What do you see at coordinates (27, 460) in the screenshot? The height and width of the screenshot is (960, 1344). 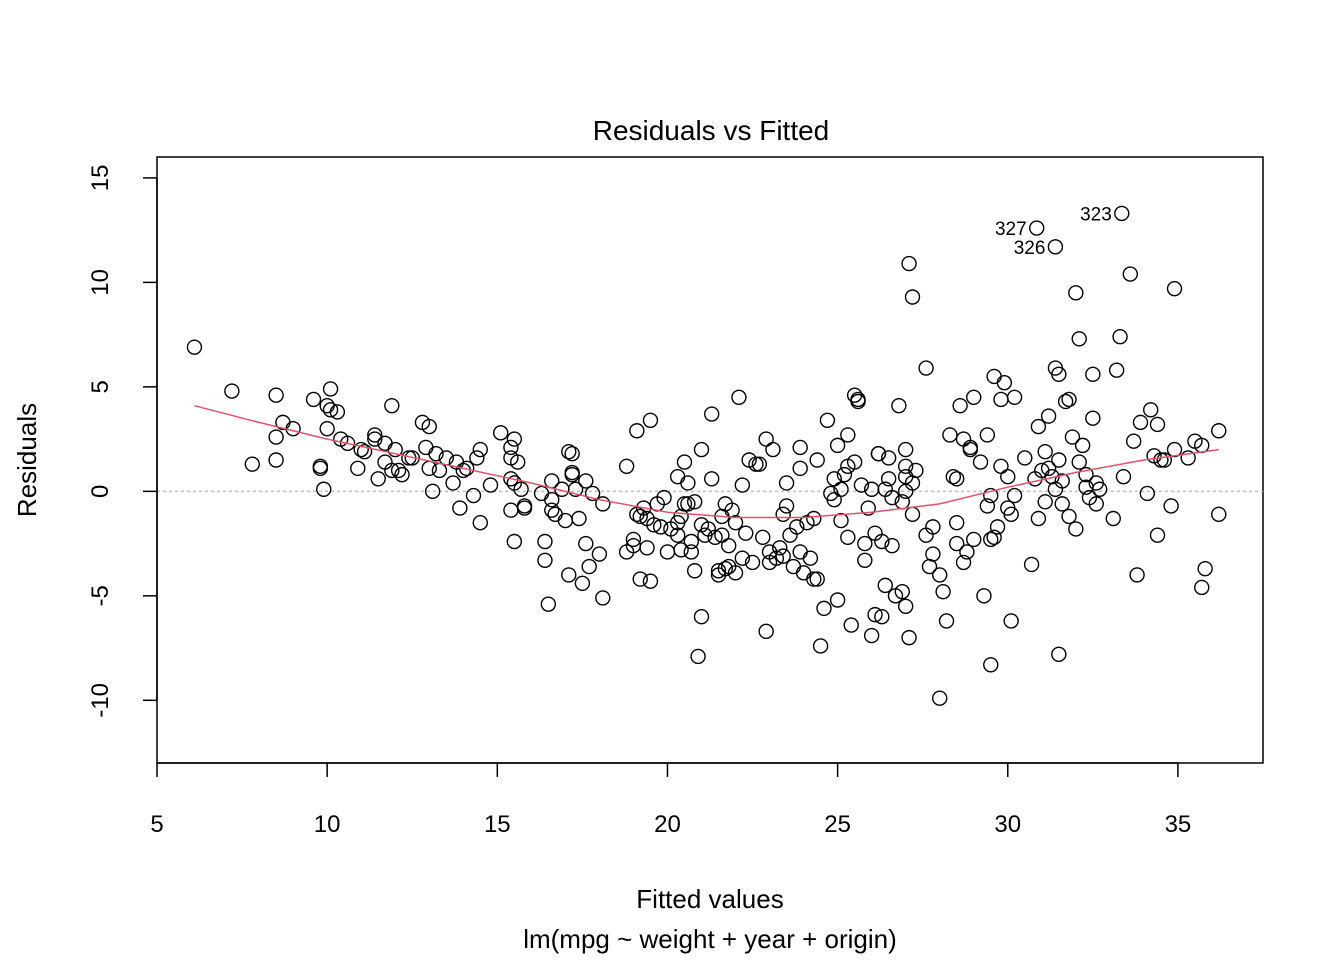 I see `y-axis-title: Residuals` at bounding box center [27, 460].